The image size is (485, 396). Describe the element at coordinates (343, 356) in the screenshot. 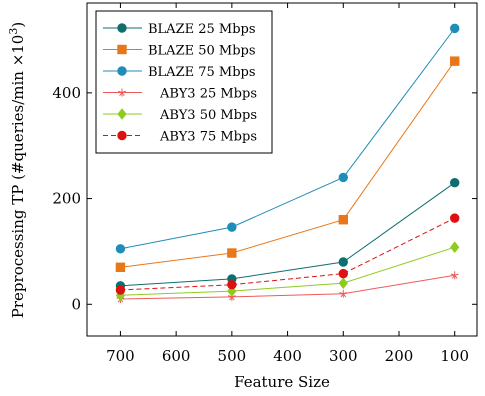

I see `x-tick-label: 300` at that location.